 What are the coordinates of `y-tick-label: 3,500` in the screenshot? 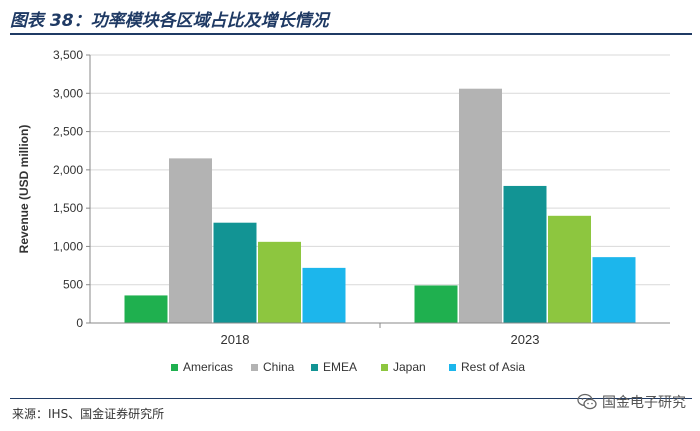 It's located at (68, 55).